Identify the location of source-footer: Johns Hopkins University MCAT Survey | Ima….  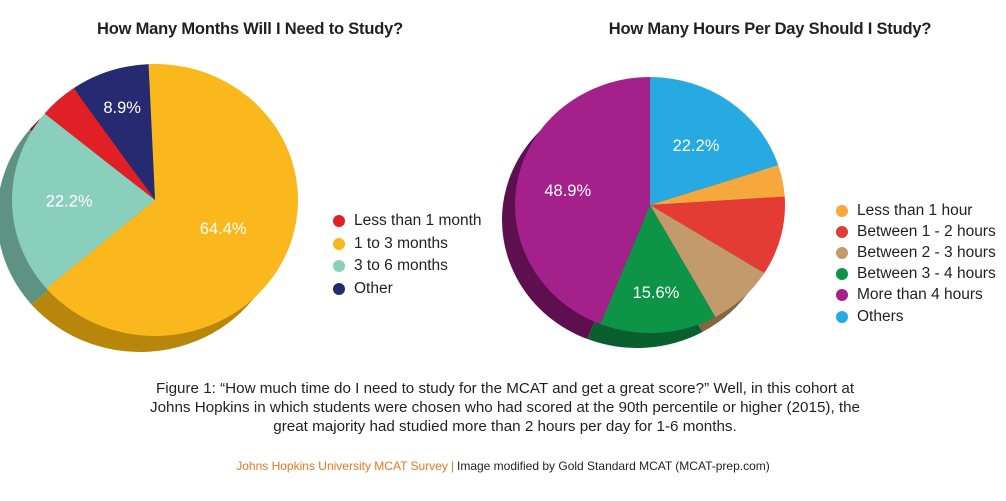
(503, 466).